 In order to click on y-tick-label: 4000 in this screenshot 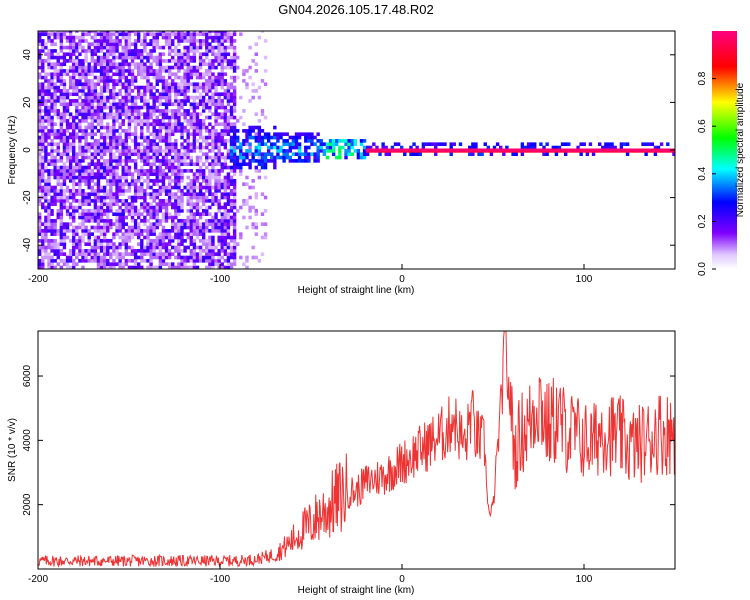, I will do `click(27, 440)`.